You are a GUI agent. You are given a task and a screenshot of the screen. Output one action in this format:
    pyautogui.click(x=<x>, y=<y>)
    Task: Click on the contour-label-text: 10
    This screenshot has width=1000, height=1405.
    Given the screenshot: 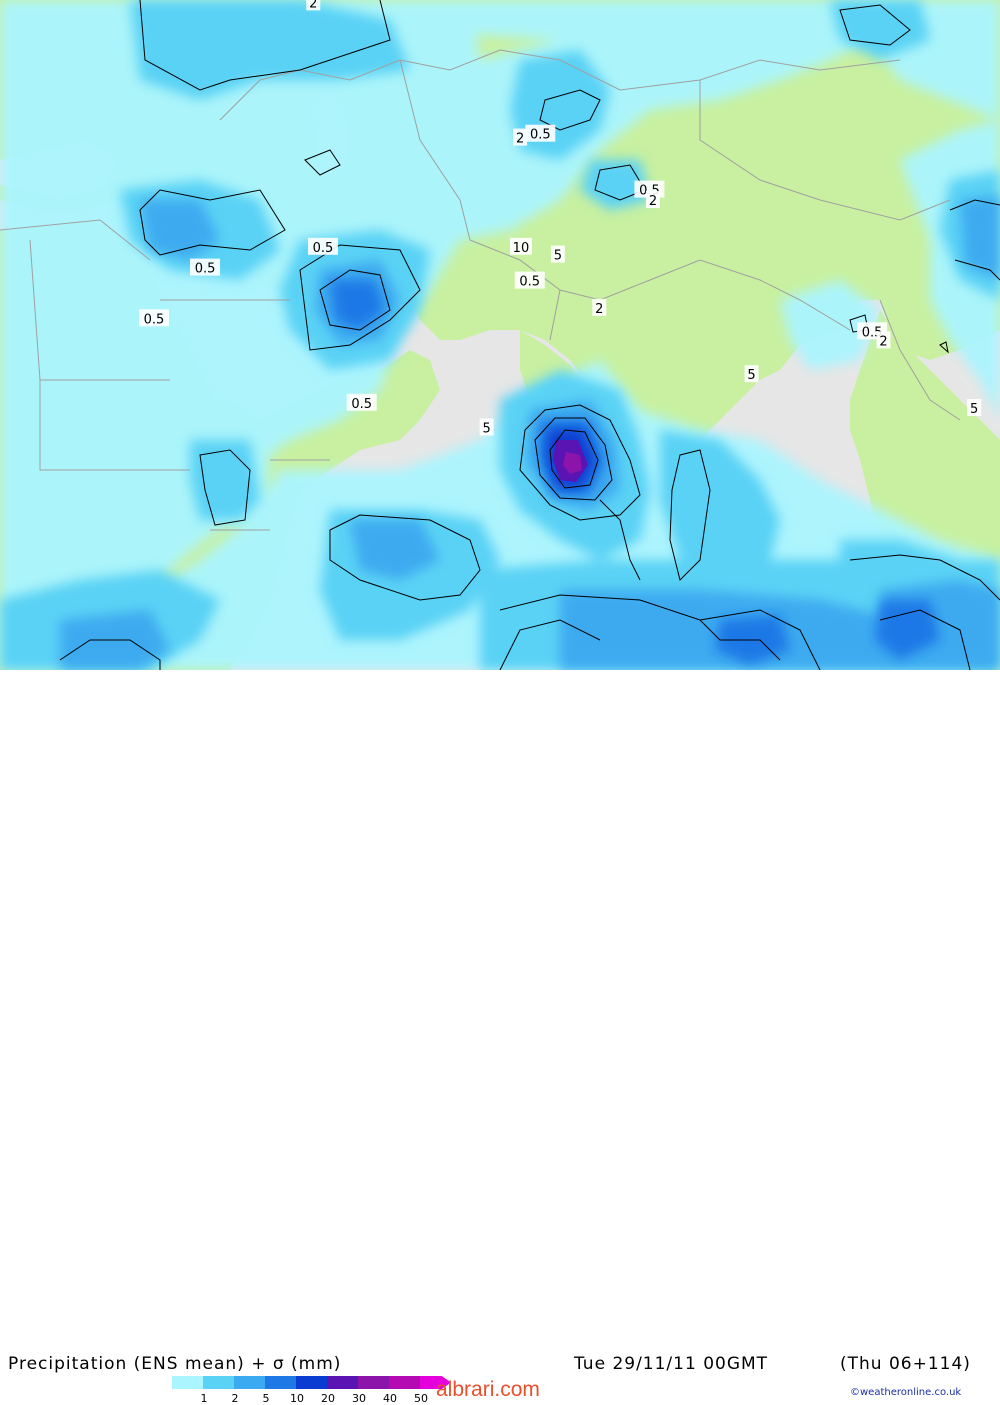 What is the action you would take?
    pyautogui.click(x=521, y=248)
    